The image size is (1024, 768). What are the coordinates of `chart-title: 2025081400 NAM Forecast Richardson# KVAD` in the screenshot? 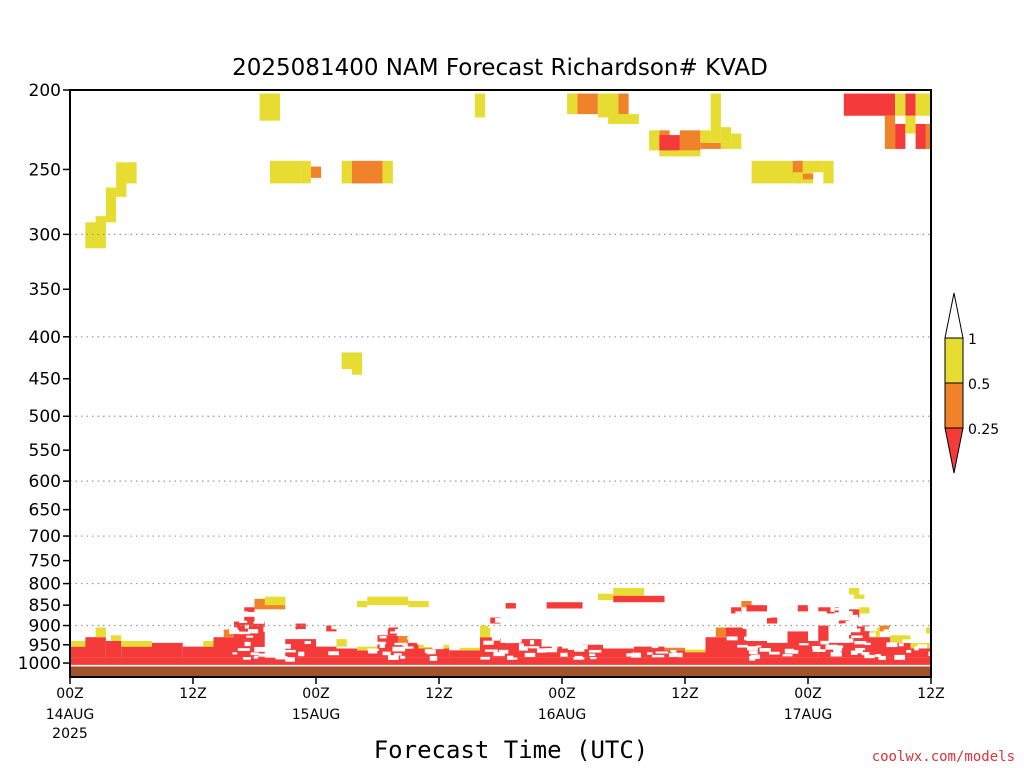 It's located at (500, 68).